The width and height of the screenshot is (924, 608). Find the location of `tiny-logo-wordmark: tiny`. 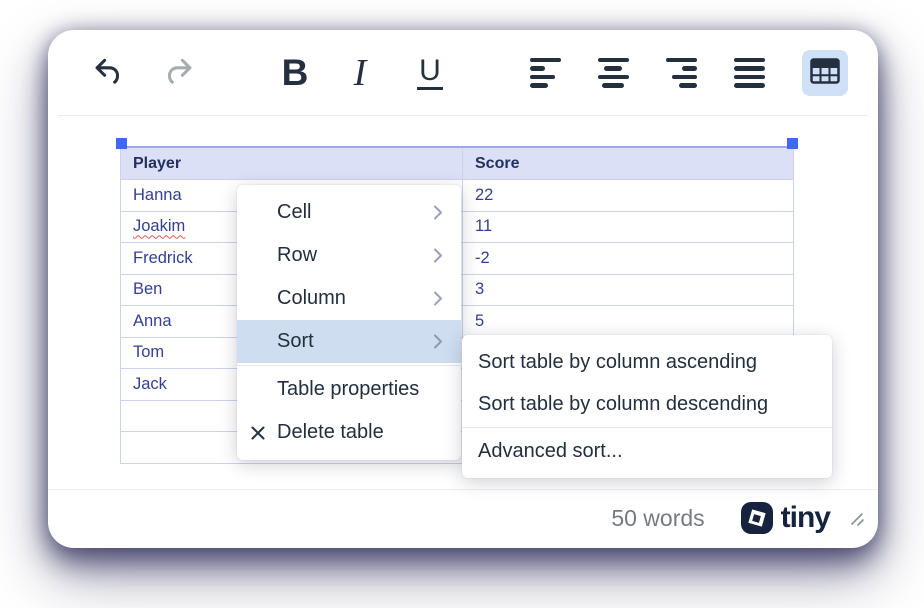

tiny-logo-wordmark: tiny is located at coordinates (805, 517).